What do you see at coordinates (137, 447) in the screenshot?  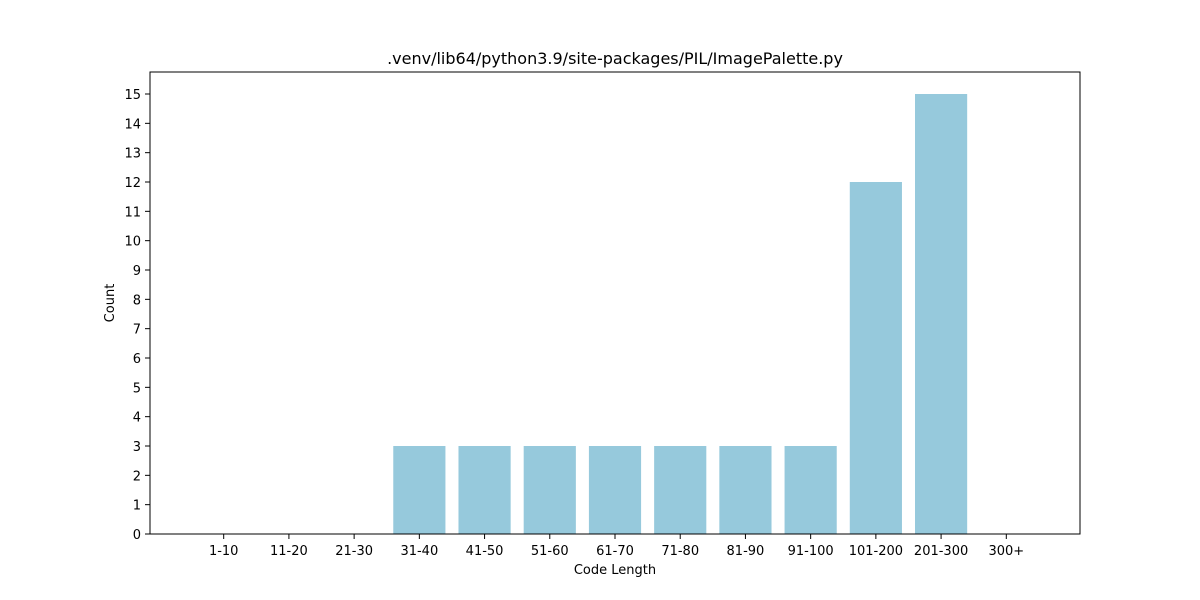 I see `y-tick-label: 3` at bounding box center [137, 447].